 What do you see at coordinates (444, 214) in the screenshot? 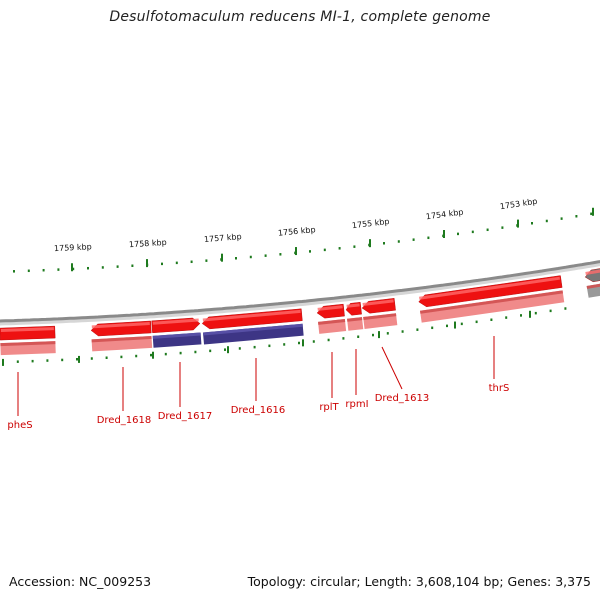
I see `scale-label: 1754 kbp` at bounding box center [444, 214].